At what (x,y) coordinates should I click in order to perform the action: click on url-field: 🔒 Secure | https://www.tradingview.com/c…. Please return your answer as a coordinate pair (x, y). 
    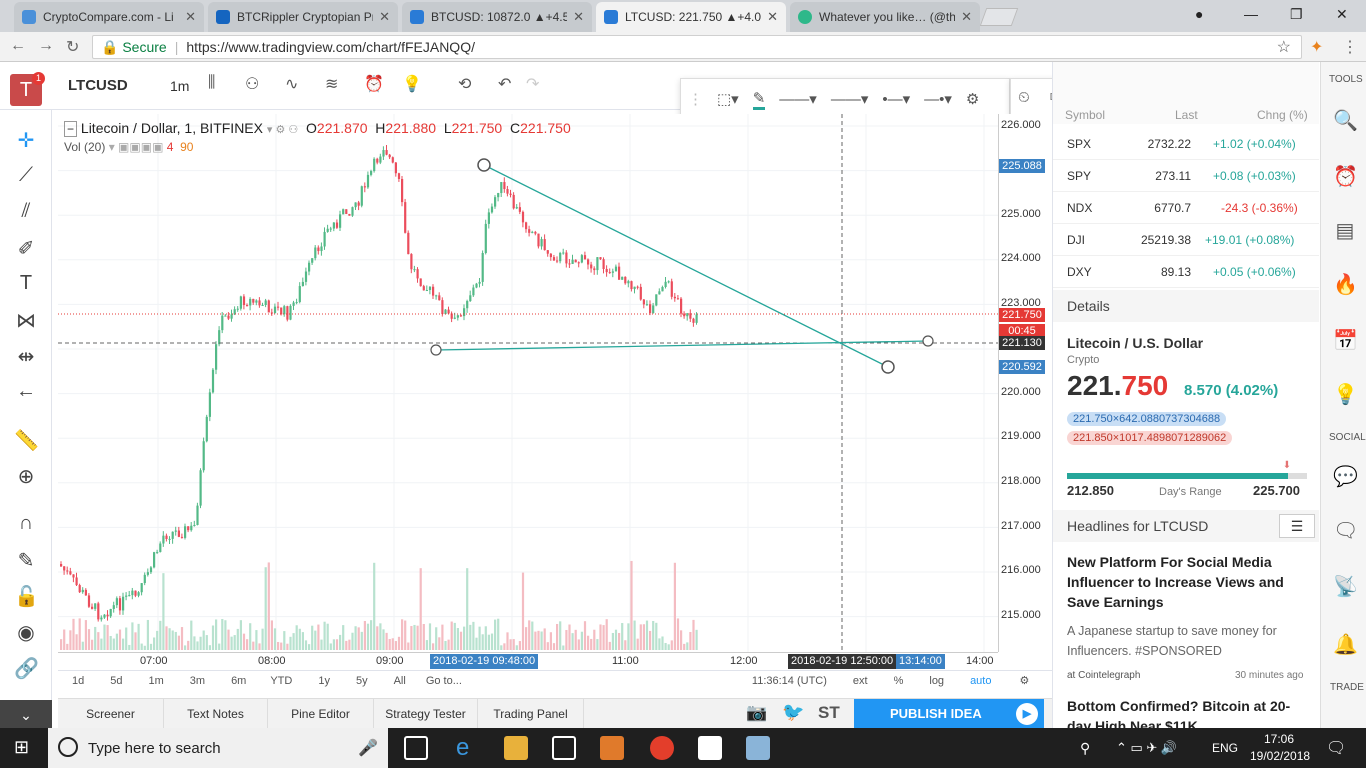
    Looking at the image, I should click on (697, 47).